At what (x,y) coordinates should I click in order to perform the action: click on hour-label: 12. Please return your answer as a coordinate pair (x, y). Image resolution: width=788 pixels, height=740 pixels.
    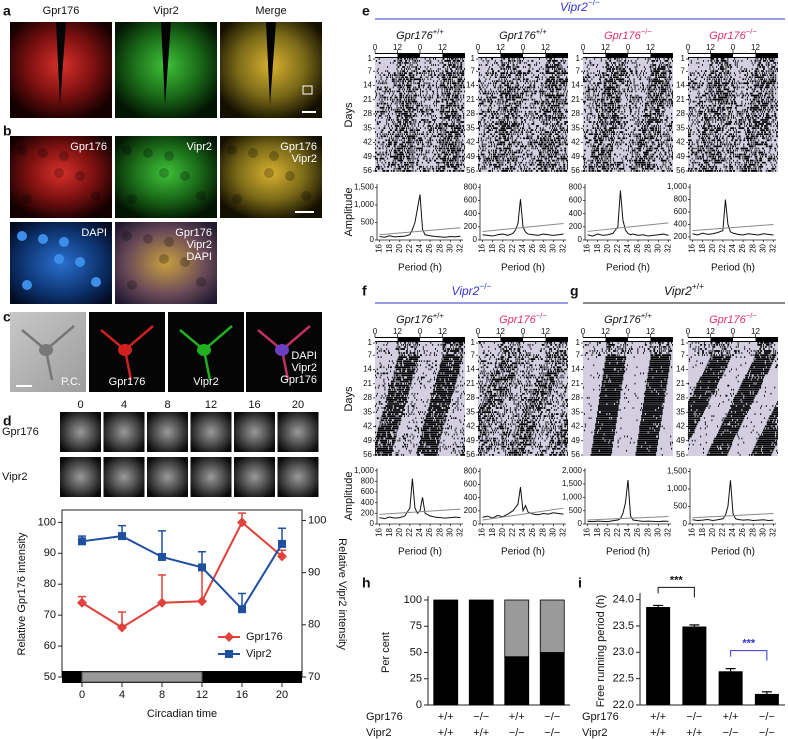
    Looking at the image, I should click on (605, 331).